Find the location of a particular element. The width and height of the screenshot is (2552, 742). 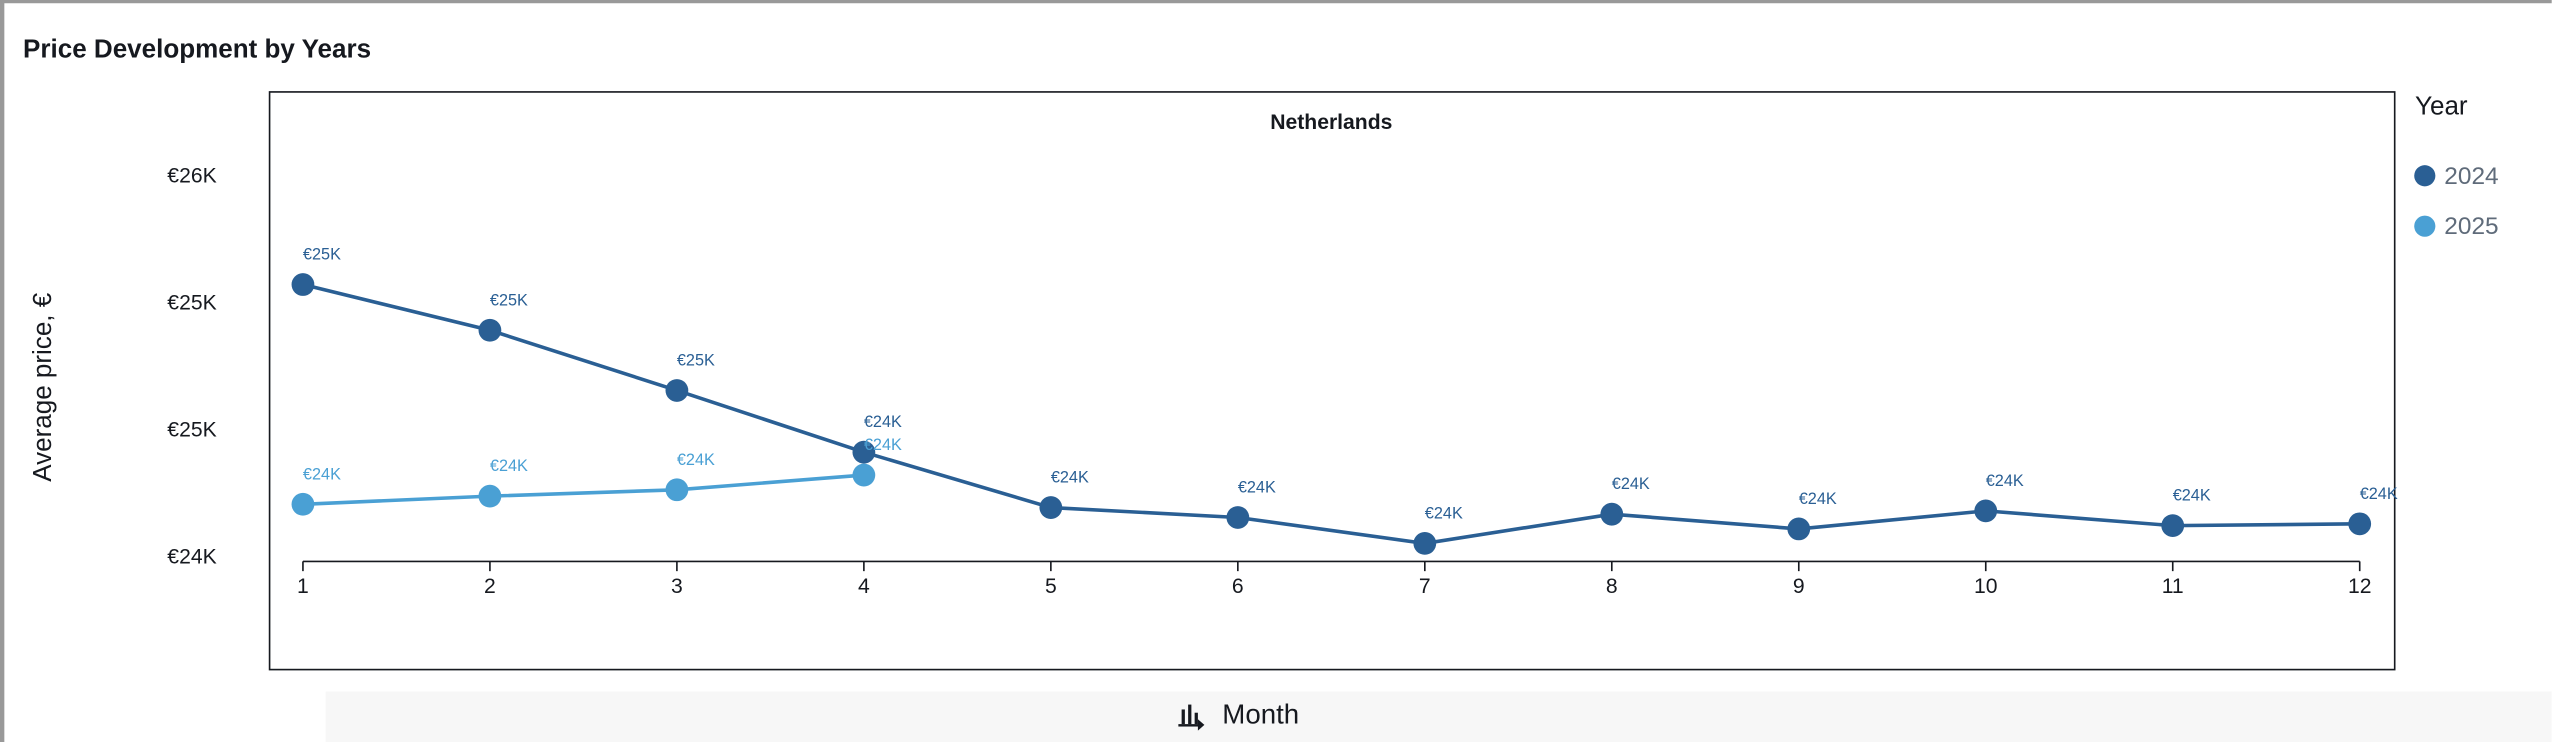

y-axis-title: Average price, € is located at coordinates (42, 387).